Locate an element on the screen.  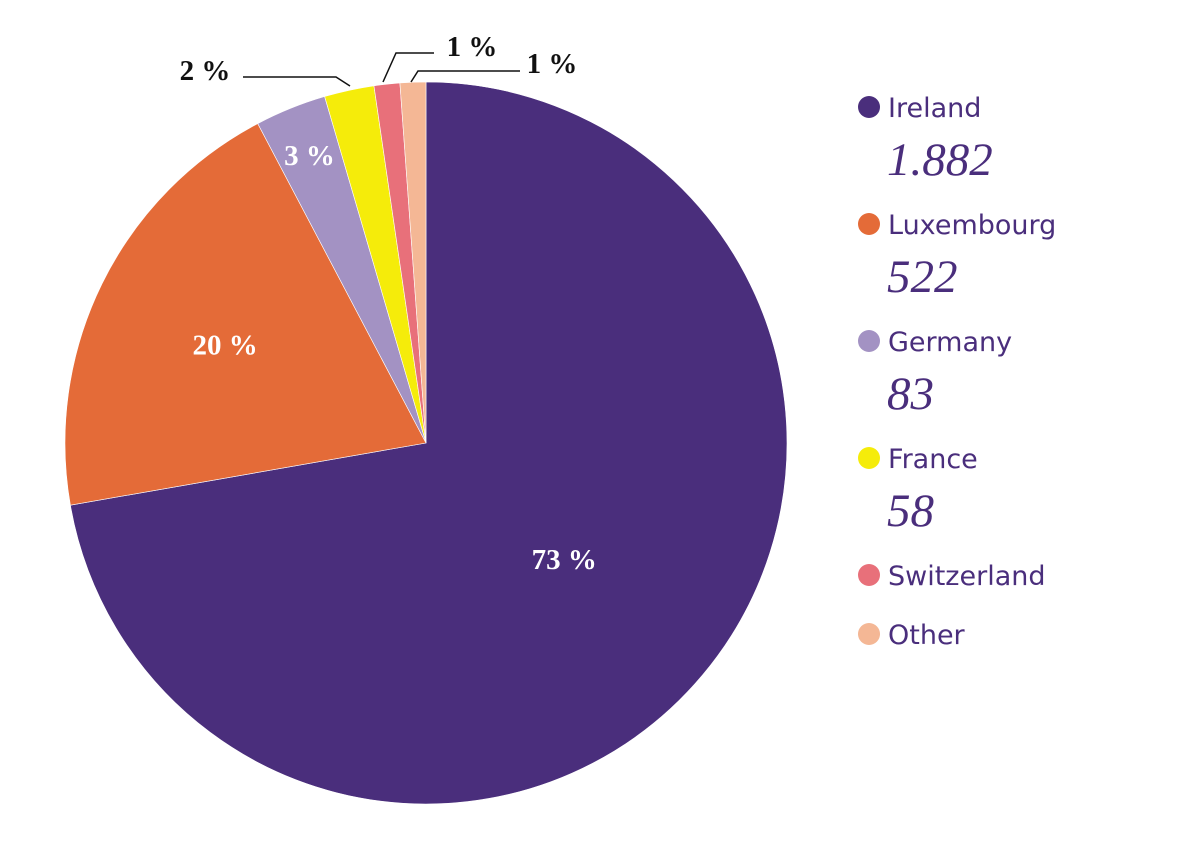
percent-label-switzerland: 1 % is located at coordinates (472, 47).